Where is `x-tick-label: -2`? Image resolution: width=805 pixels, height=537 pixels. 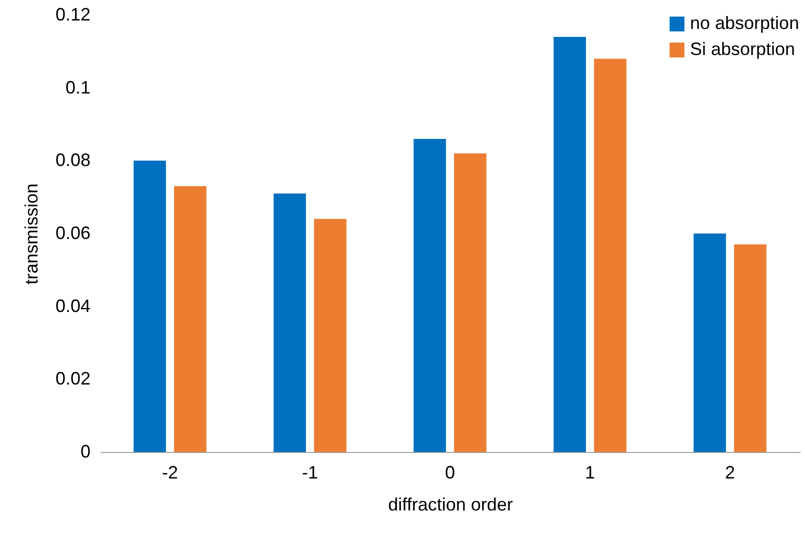 x-tick-label: -2 is located at coordinates (170, 472).